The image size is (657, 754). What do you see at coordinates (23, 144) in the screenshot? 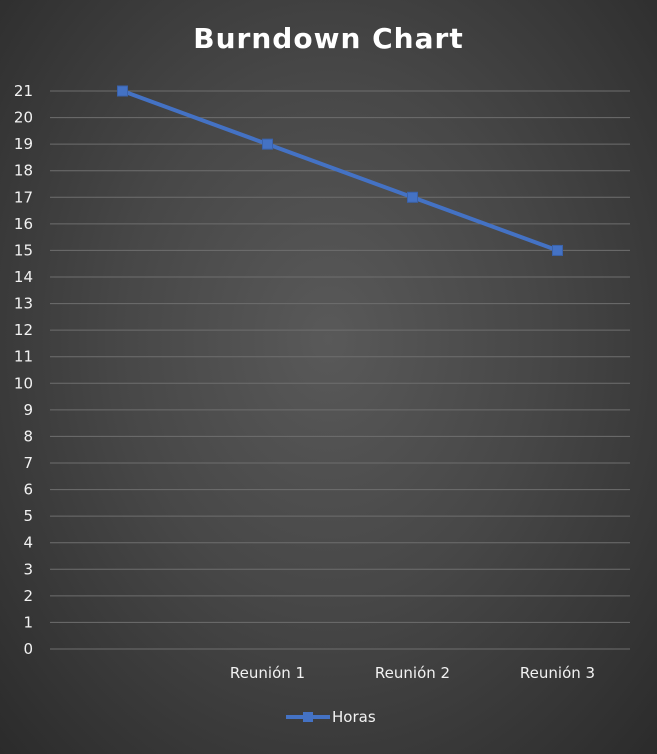
I see `y-tick-label: 19` at bounding box center [23, 144].